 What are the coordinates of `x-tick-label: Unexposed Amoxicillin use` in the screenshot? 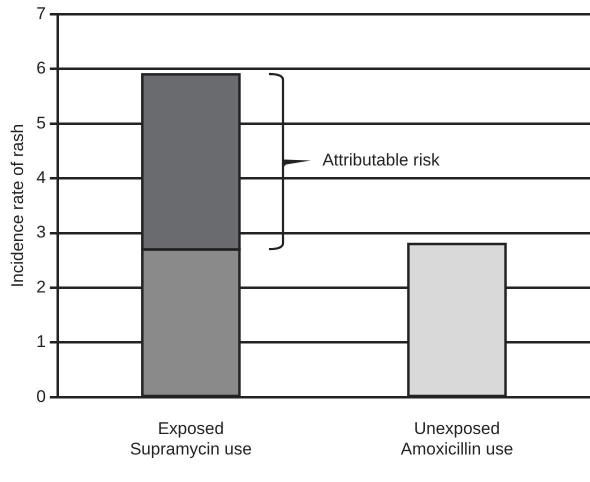 It's located at (457, 438).